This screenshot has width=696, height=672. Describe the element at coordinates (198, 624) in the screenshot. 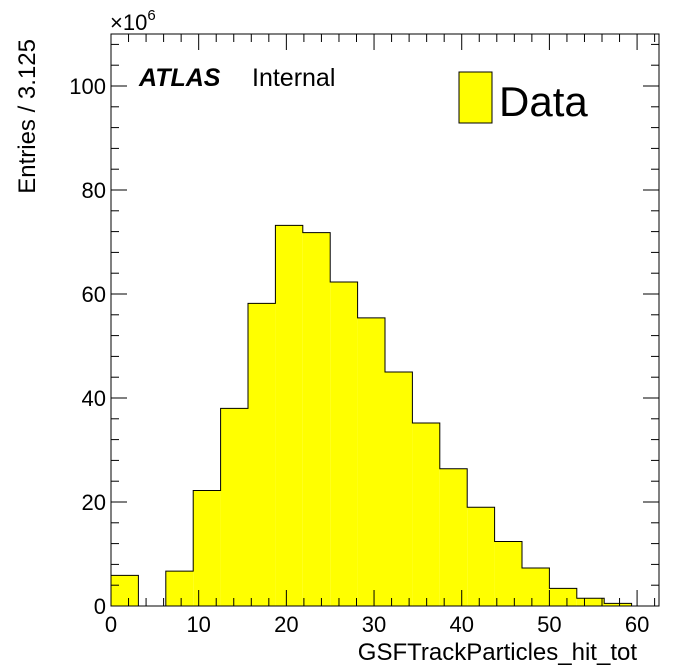

I see `x-tick-label: 10` at that location.